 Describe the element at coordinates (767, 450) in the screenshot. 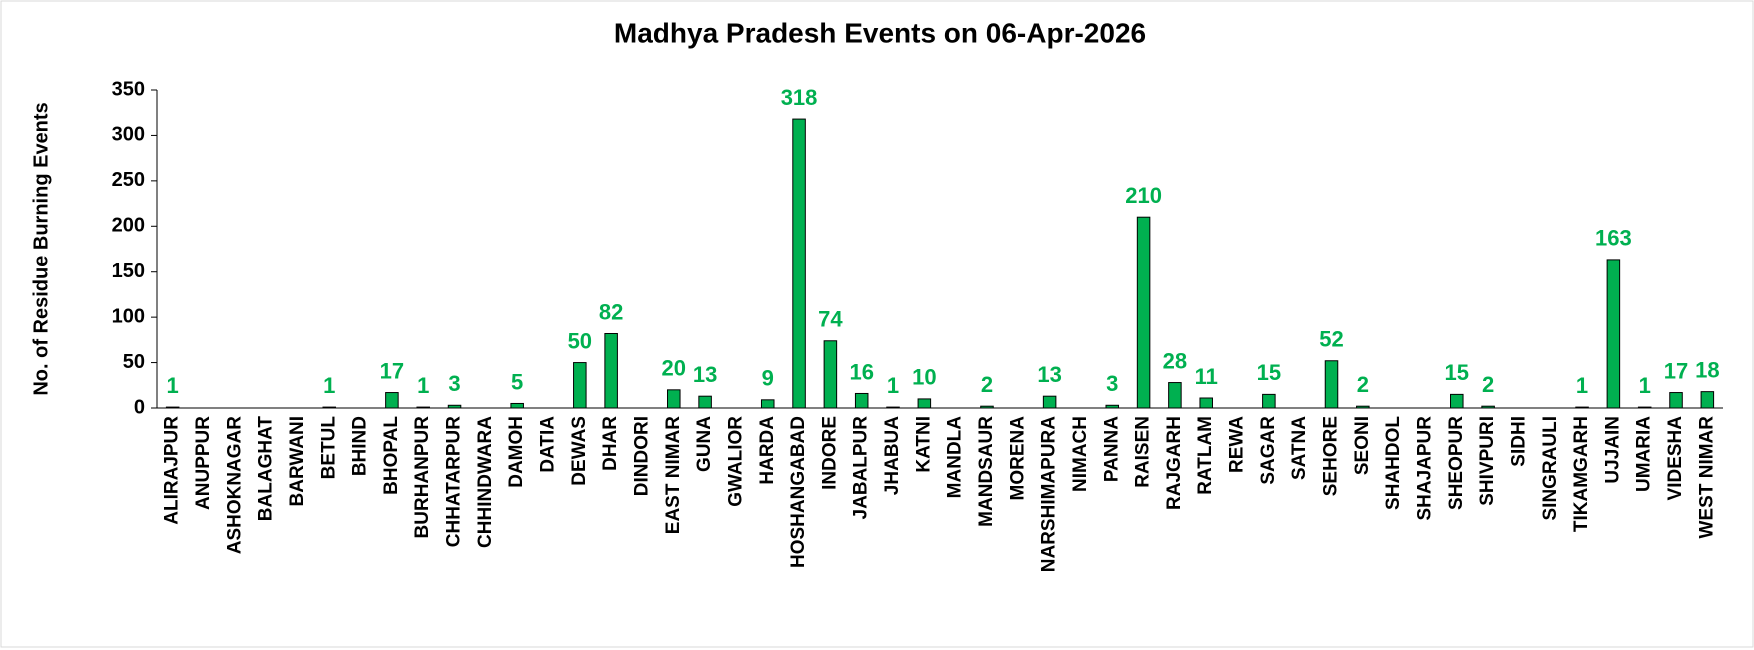

I see `x-tick-label: HARDA` at that location.